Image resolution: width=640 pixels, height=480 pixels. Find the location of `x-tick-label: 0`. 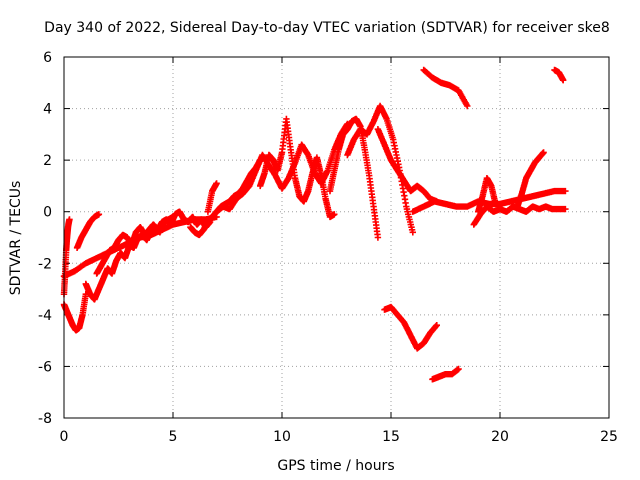

x-tick-label: 0 is located at coordinates (64, 437).